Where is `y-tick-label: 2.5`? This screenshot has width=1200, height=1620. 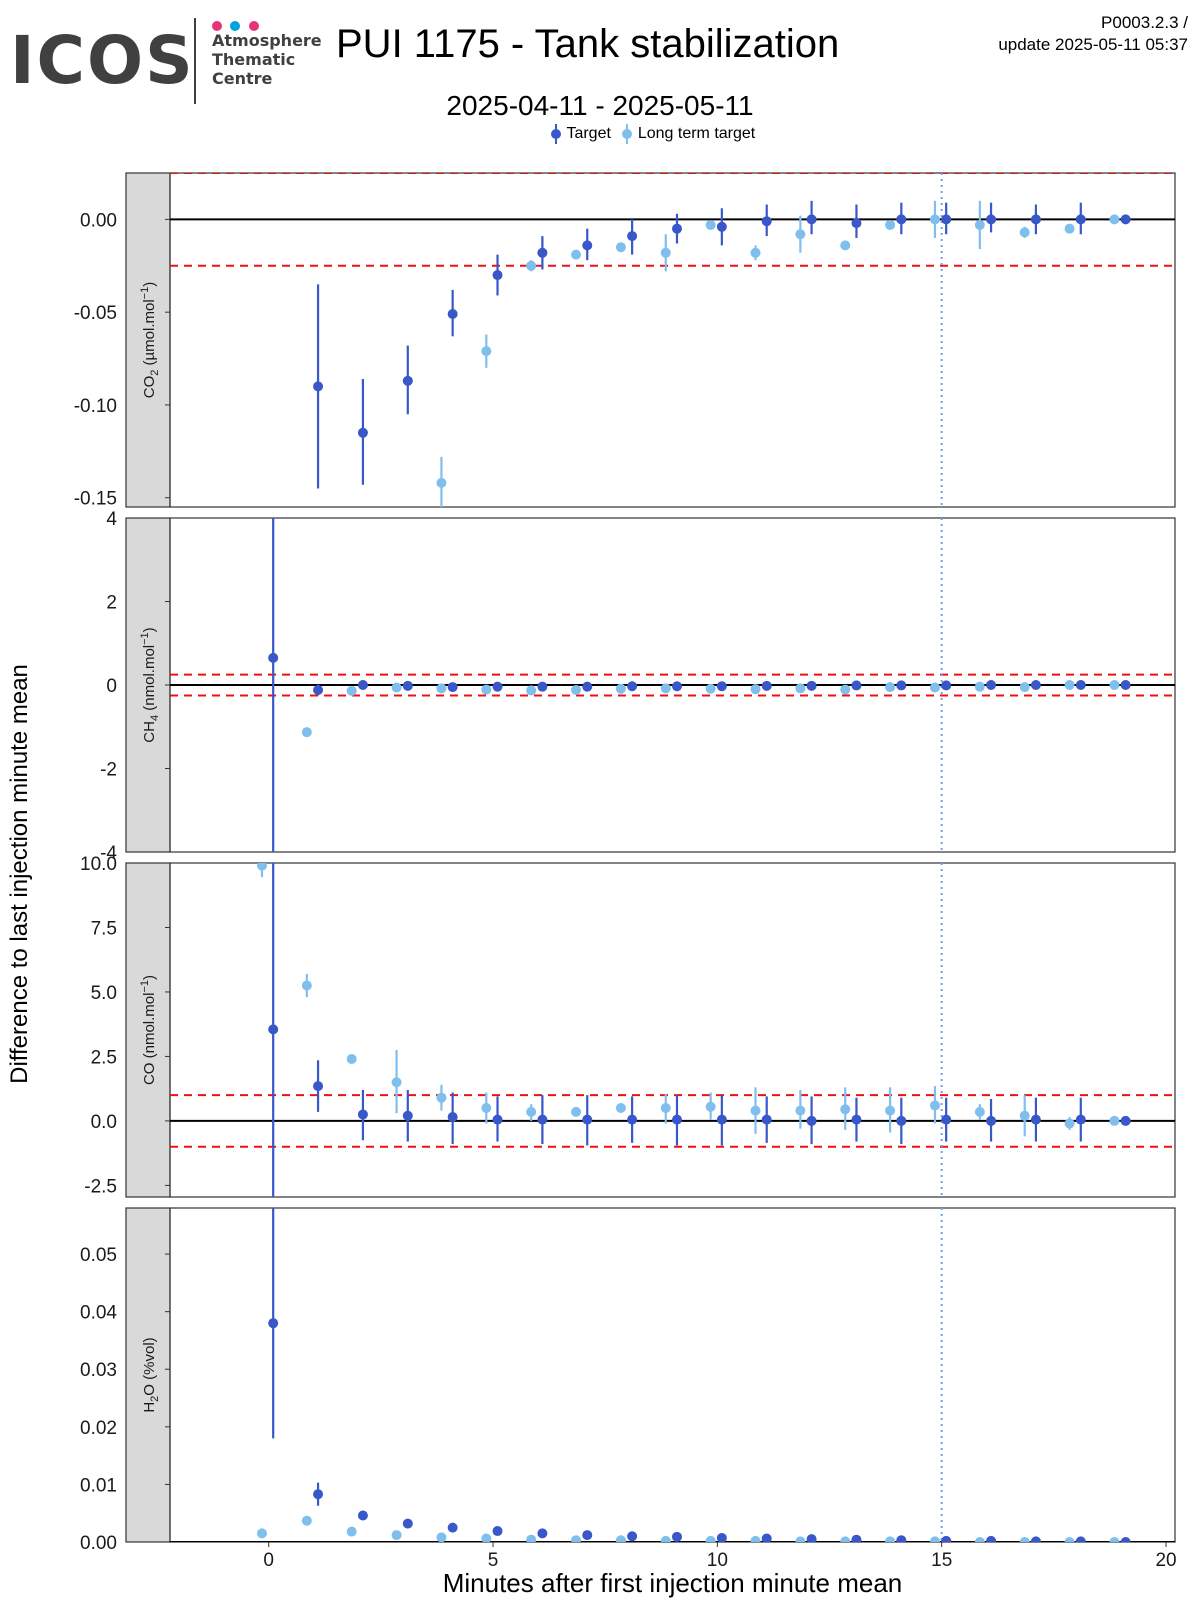
y-tick-label: 2.5 is located at coordinates (104, 1057).